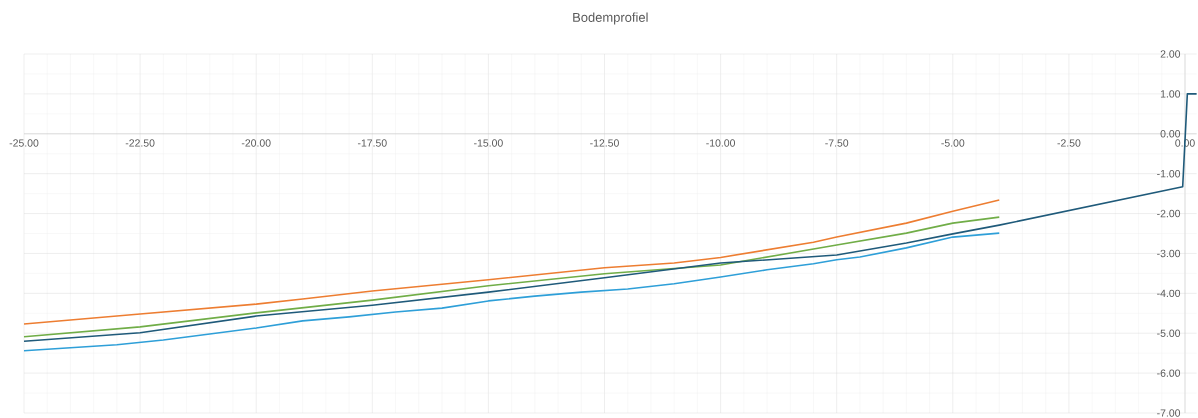  I want to click on x-tick-label: -17.50, so click(372, 143).